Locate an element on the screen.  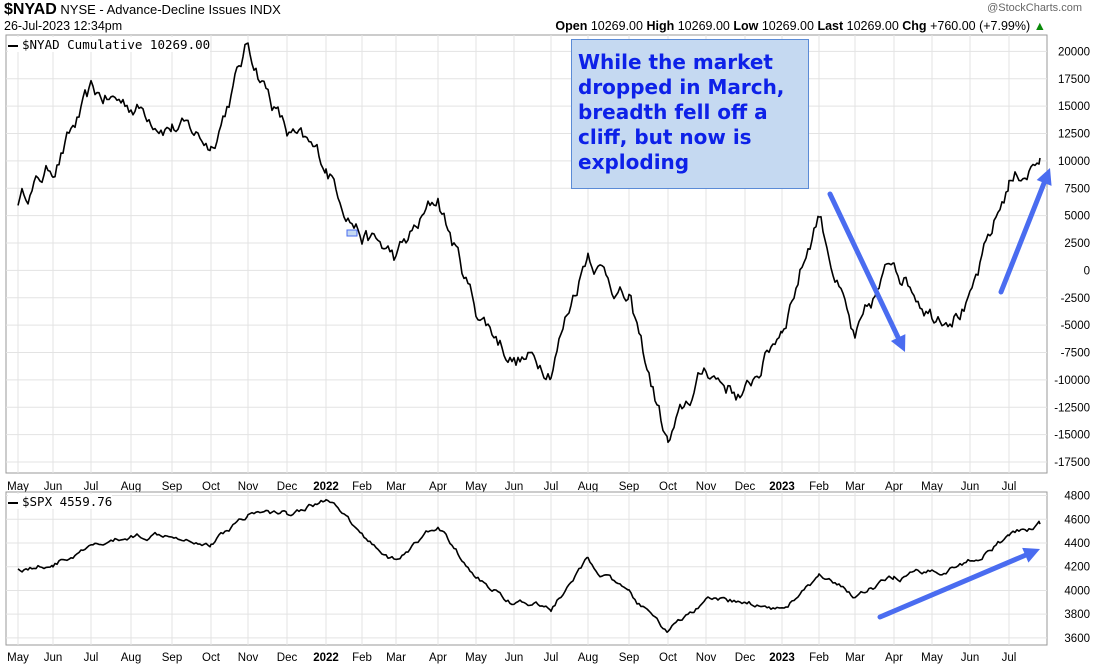
high-value: 10269.00 is located at coordinates (703, 26).